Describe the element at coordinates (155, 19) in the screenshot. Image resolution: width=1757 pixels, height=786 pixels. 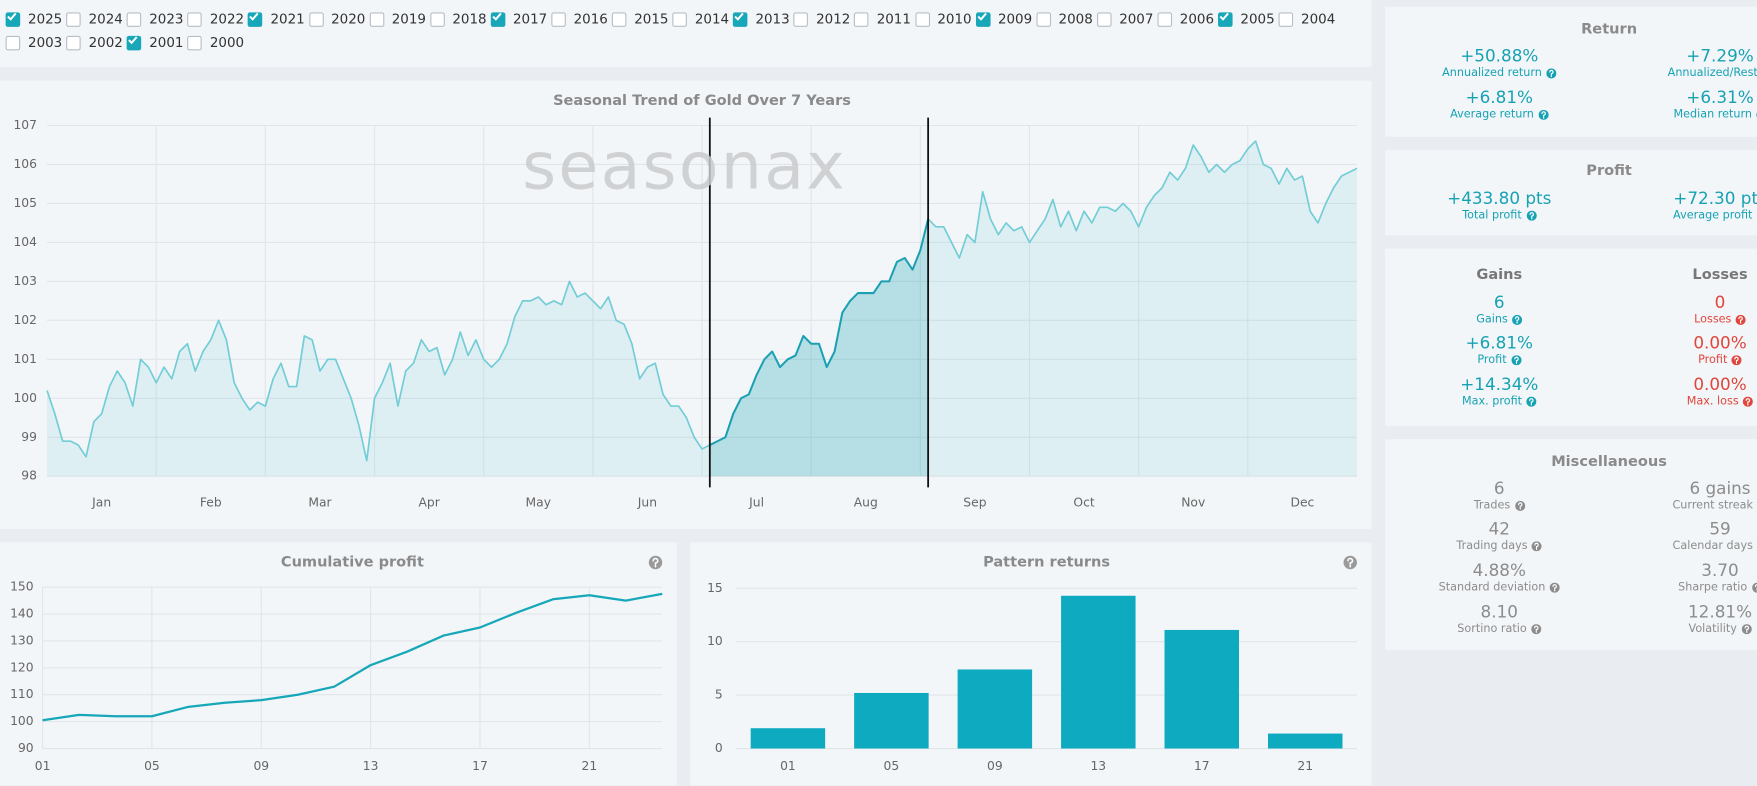
I see `year-checkbox: 2023` at that location.